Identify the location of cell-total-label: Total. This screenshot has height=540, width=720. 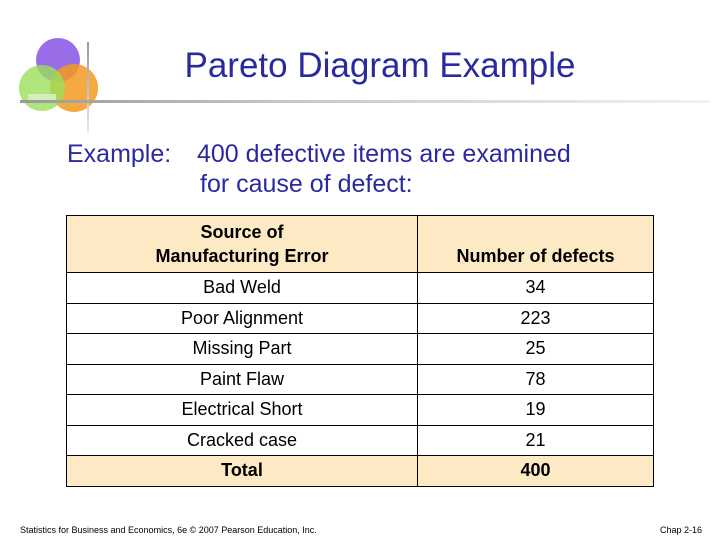
(242, 471).